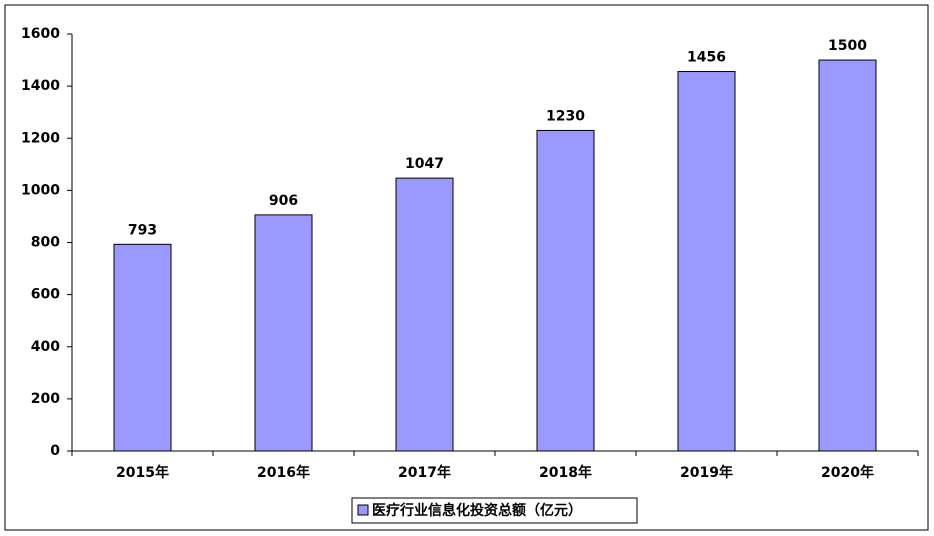  What do you see at coordinates (565, 116) in the screenshot?
I see `data-label: 1230` at bounding box center [565, 116].